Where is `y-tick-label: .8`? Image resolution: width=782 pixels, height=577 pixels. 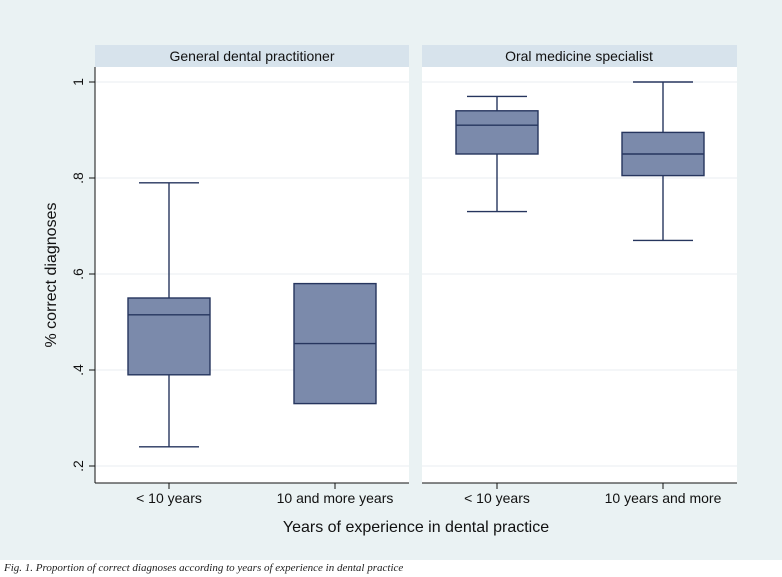 y-tick-label: .8 is located at coordinates (78, 178).